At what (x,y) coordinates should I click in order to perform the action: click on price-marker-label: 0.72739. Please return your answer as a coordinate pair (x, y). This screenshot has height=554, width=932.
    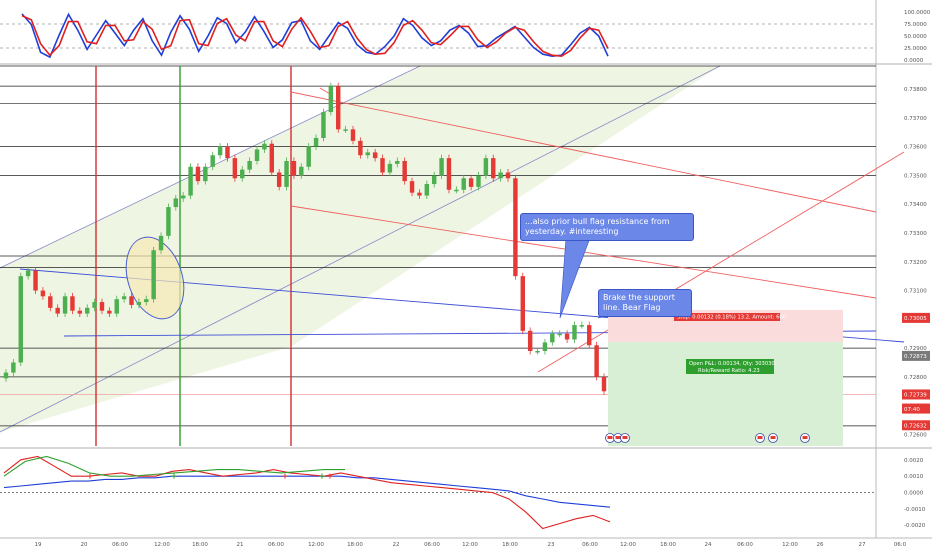
    Looking at the image, I should click on (915, 396).